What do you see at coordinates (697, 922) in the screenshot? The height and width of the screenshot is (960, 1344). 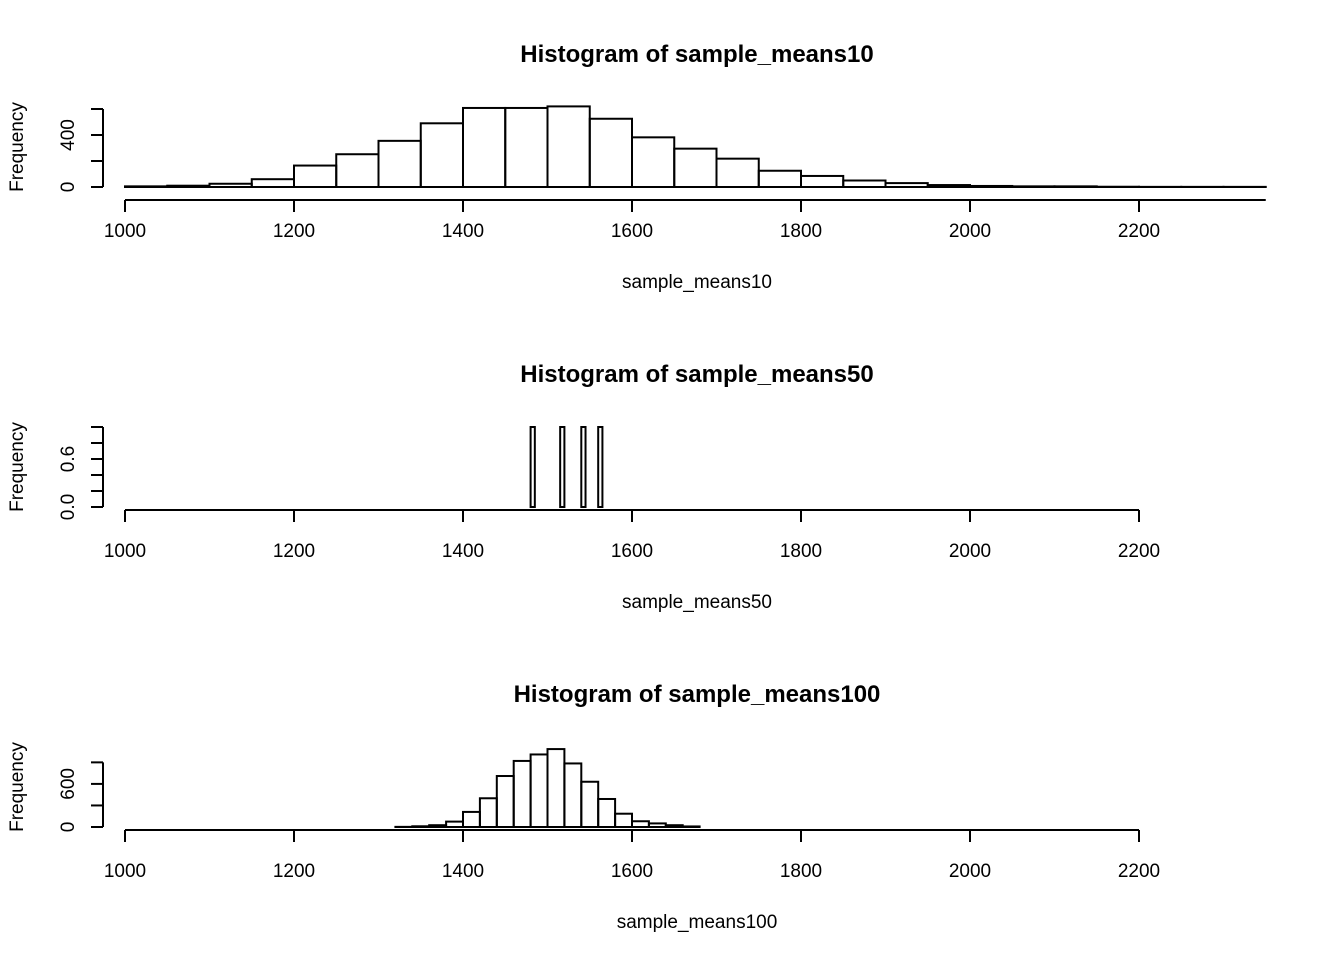 I see `x-axis-label: sample_means100` at bounding box center [697, 922].